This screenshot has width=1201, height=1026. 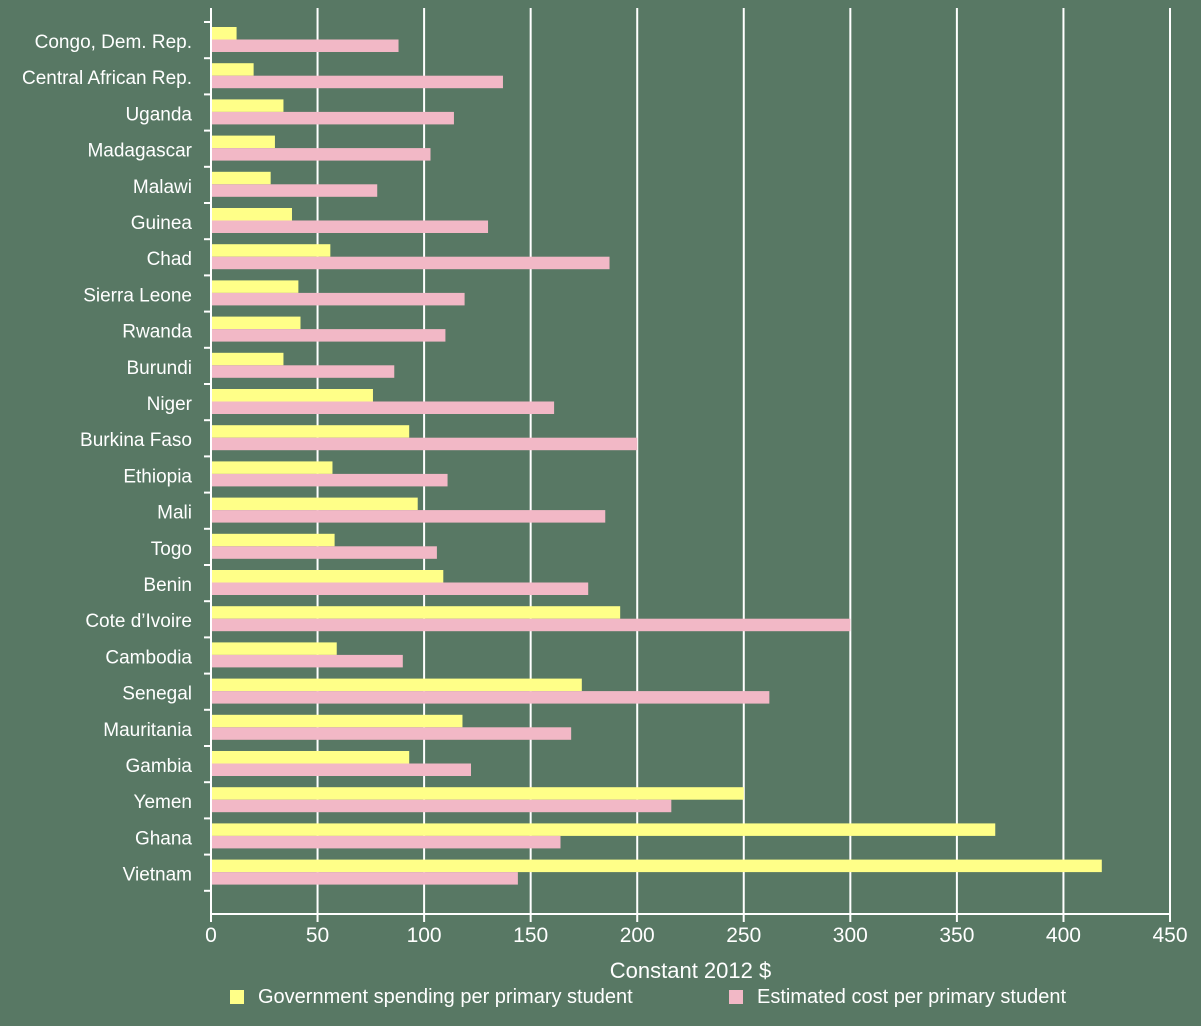 I want to click on category-label: Central African Rep., so click(x=107, y=78).